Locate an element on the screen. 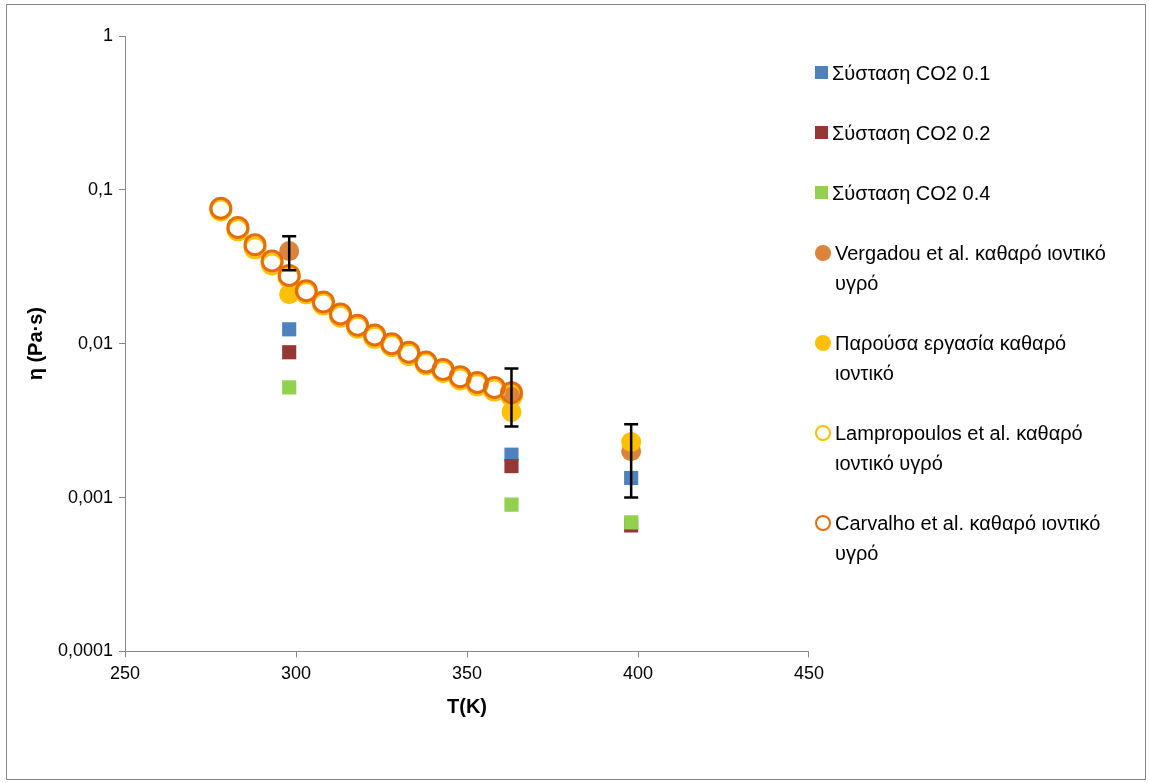 Image resolution: width=1149 pixels, height=783 pixels. y-tick-label: 0,001 is located at coordinates (91, 496).